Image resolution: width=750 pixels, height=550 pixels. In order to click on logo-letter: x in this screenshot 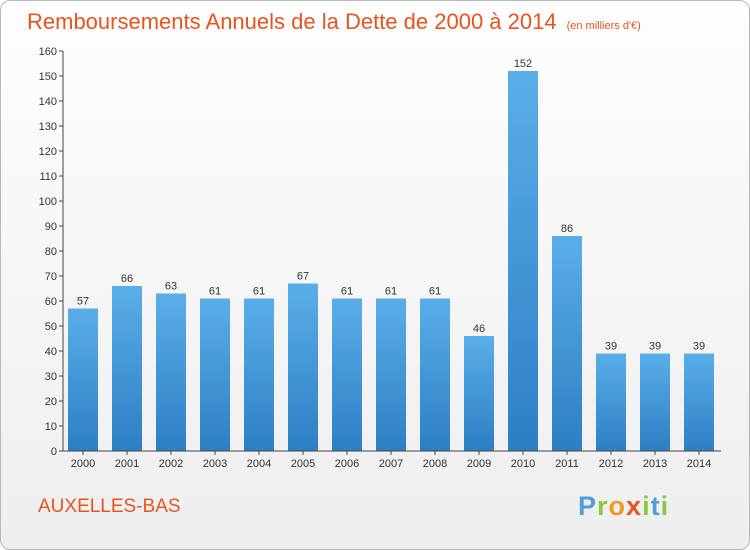, I will do `click(634, 506)`.